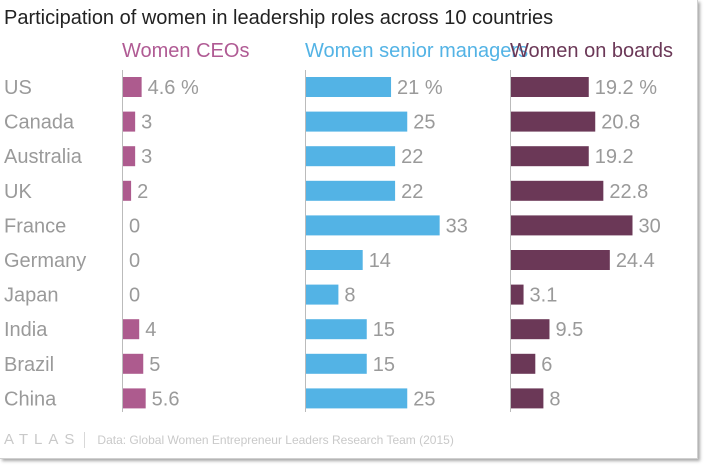 The width and height of the screenshot is (710, 471). Describe the element at coordinates (546, 365) in the screenshot. I see `value-label: 6` at that location.